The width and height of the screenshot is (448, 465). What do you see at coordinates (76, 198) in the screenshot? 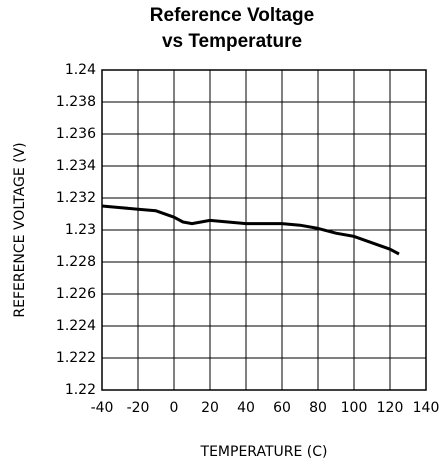
I see `y-tick-label: 1.232` at bounding box center [76, 198].